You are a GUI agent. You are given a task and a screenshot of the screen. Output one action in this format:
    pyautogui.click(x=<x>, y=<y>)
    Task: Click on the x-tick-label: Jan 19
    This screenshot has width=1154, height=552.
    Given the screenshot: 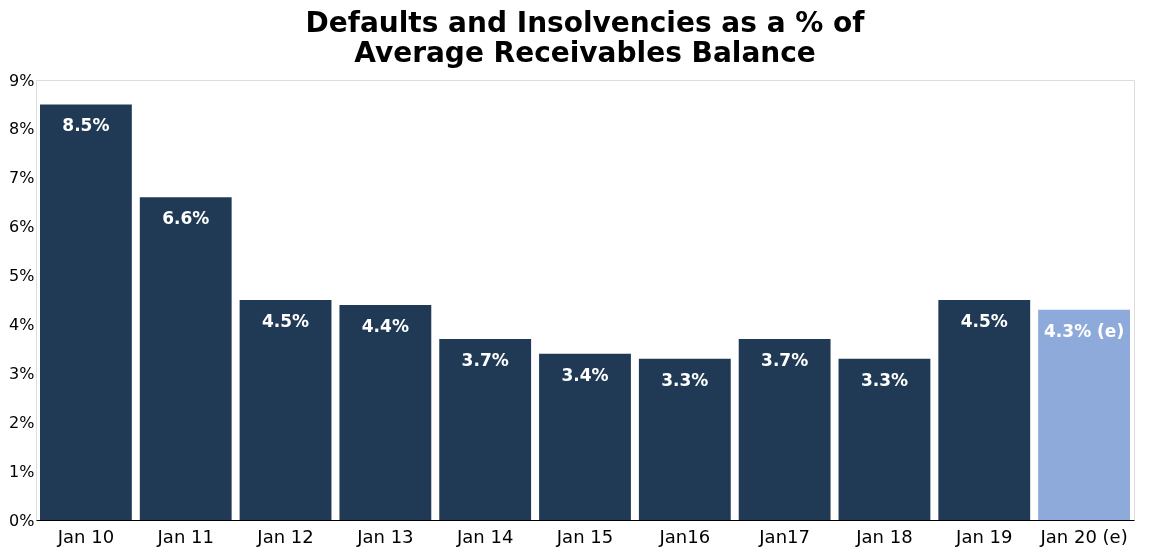 What is the action you would take?
    pyautogui.click(x=984, y=536)
    